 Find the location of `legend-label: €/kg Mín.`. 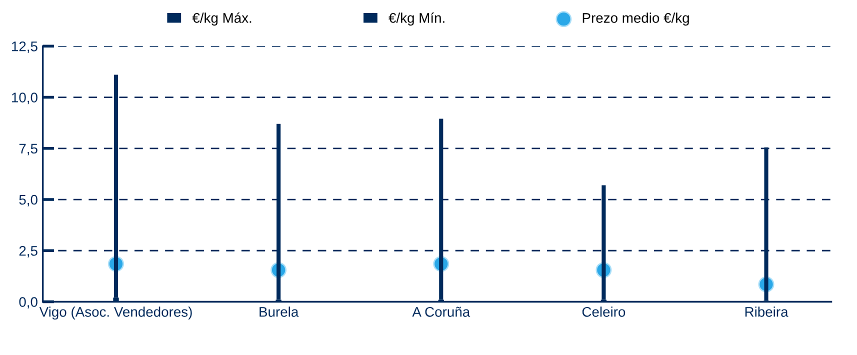

legend-label: €/kg Mín. is located at coordinates (416, 19).